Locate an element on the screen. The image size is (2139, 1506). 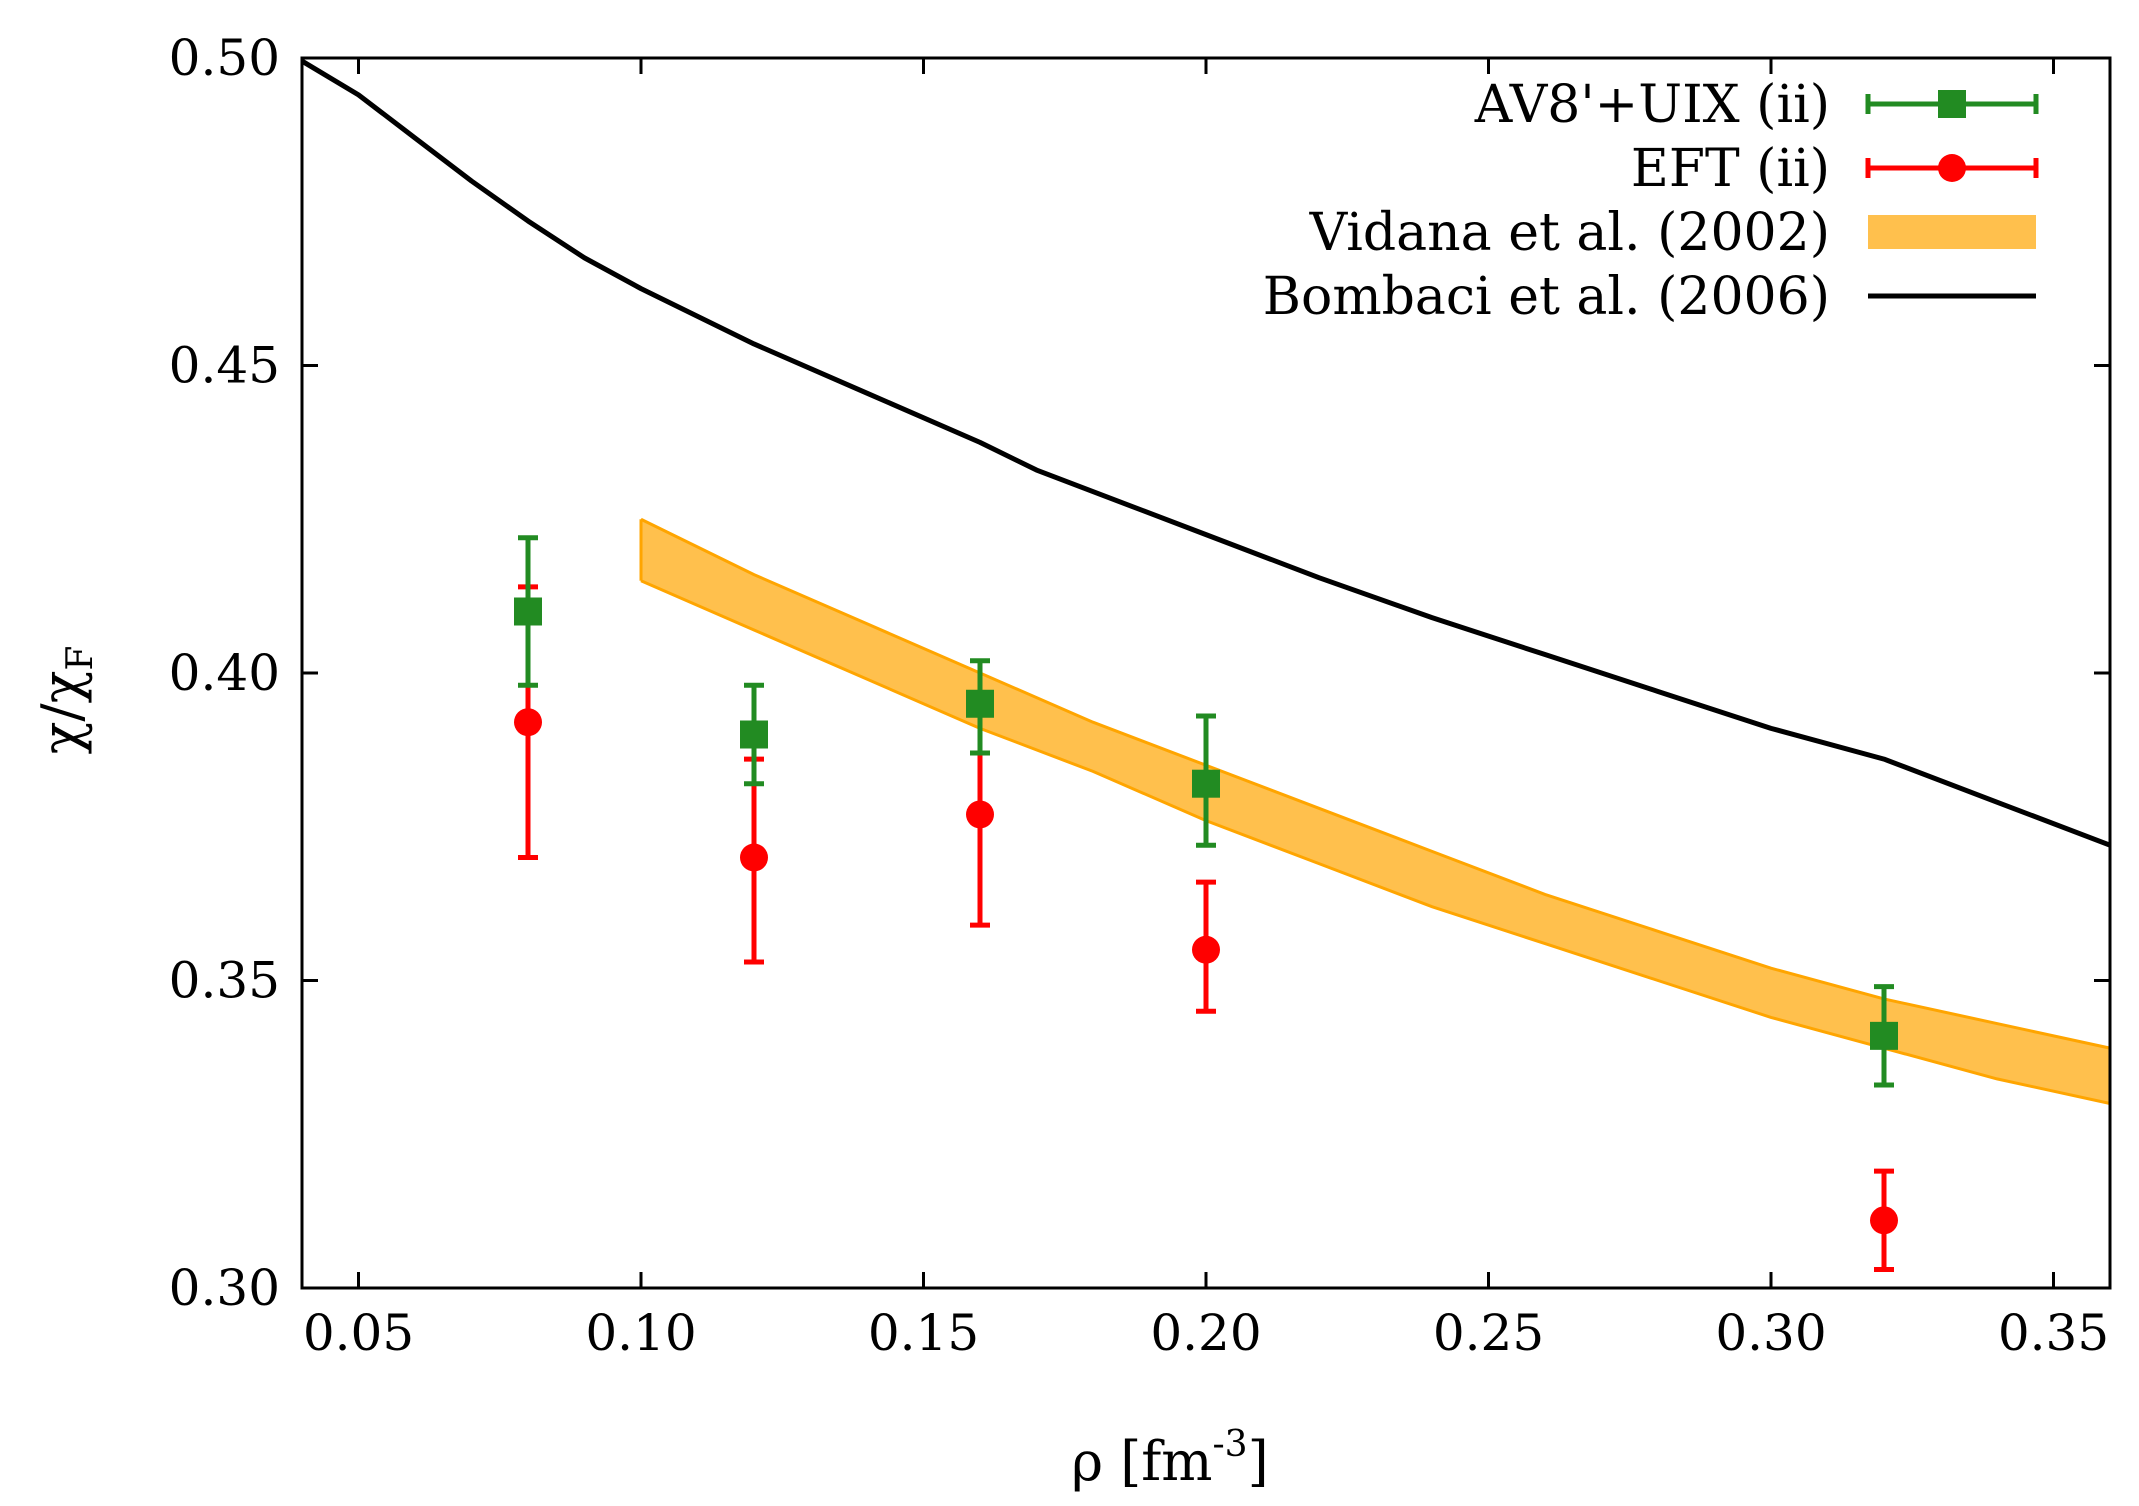
x-tick-label: 0.05 is located at coordinates (358, 1333).